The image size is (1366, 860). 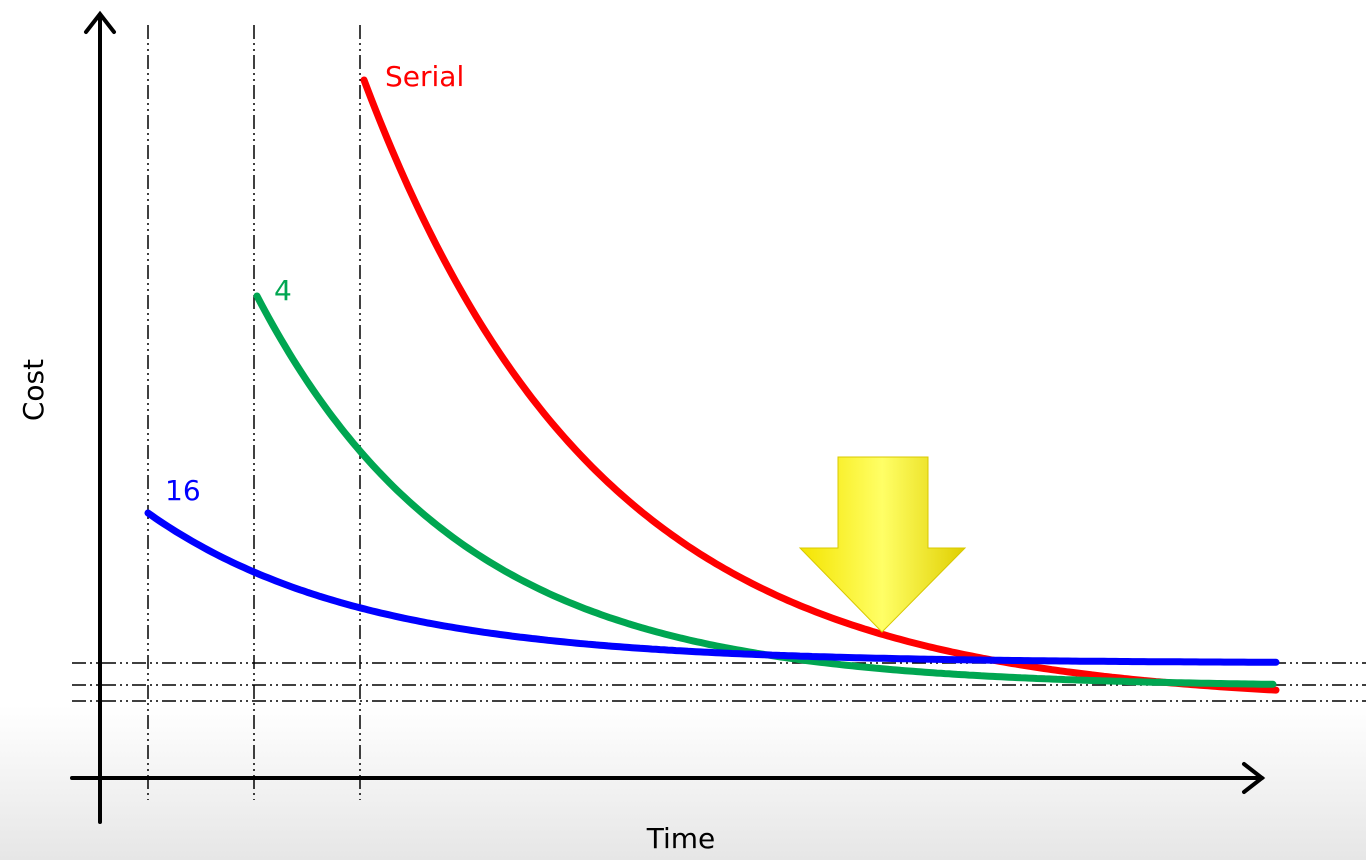 What do you see at coordinates (33, 390) in the screenshot?
I see `y-axis-label: Cost` at bounding box center [33, 390].